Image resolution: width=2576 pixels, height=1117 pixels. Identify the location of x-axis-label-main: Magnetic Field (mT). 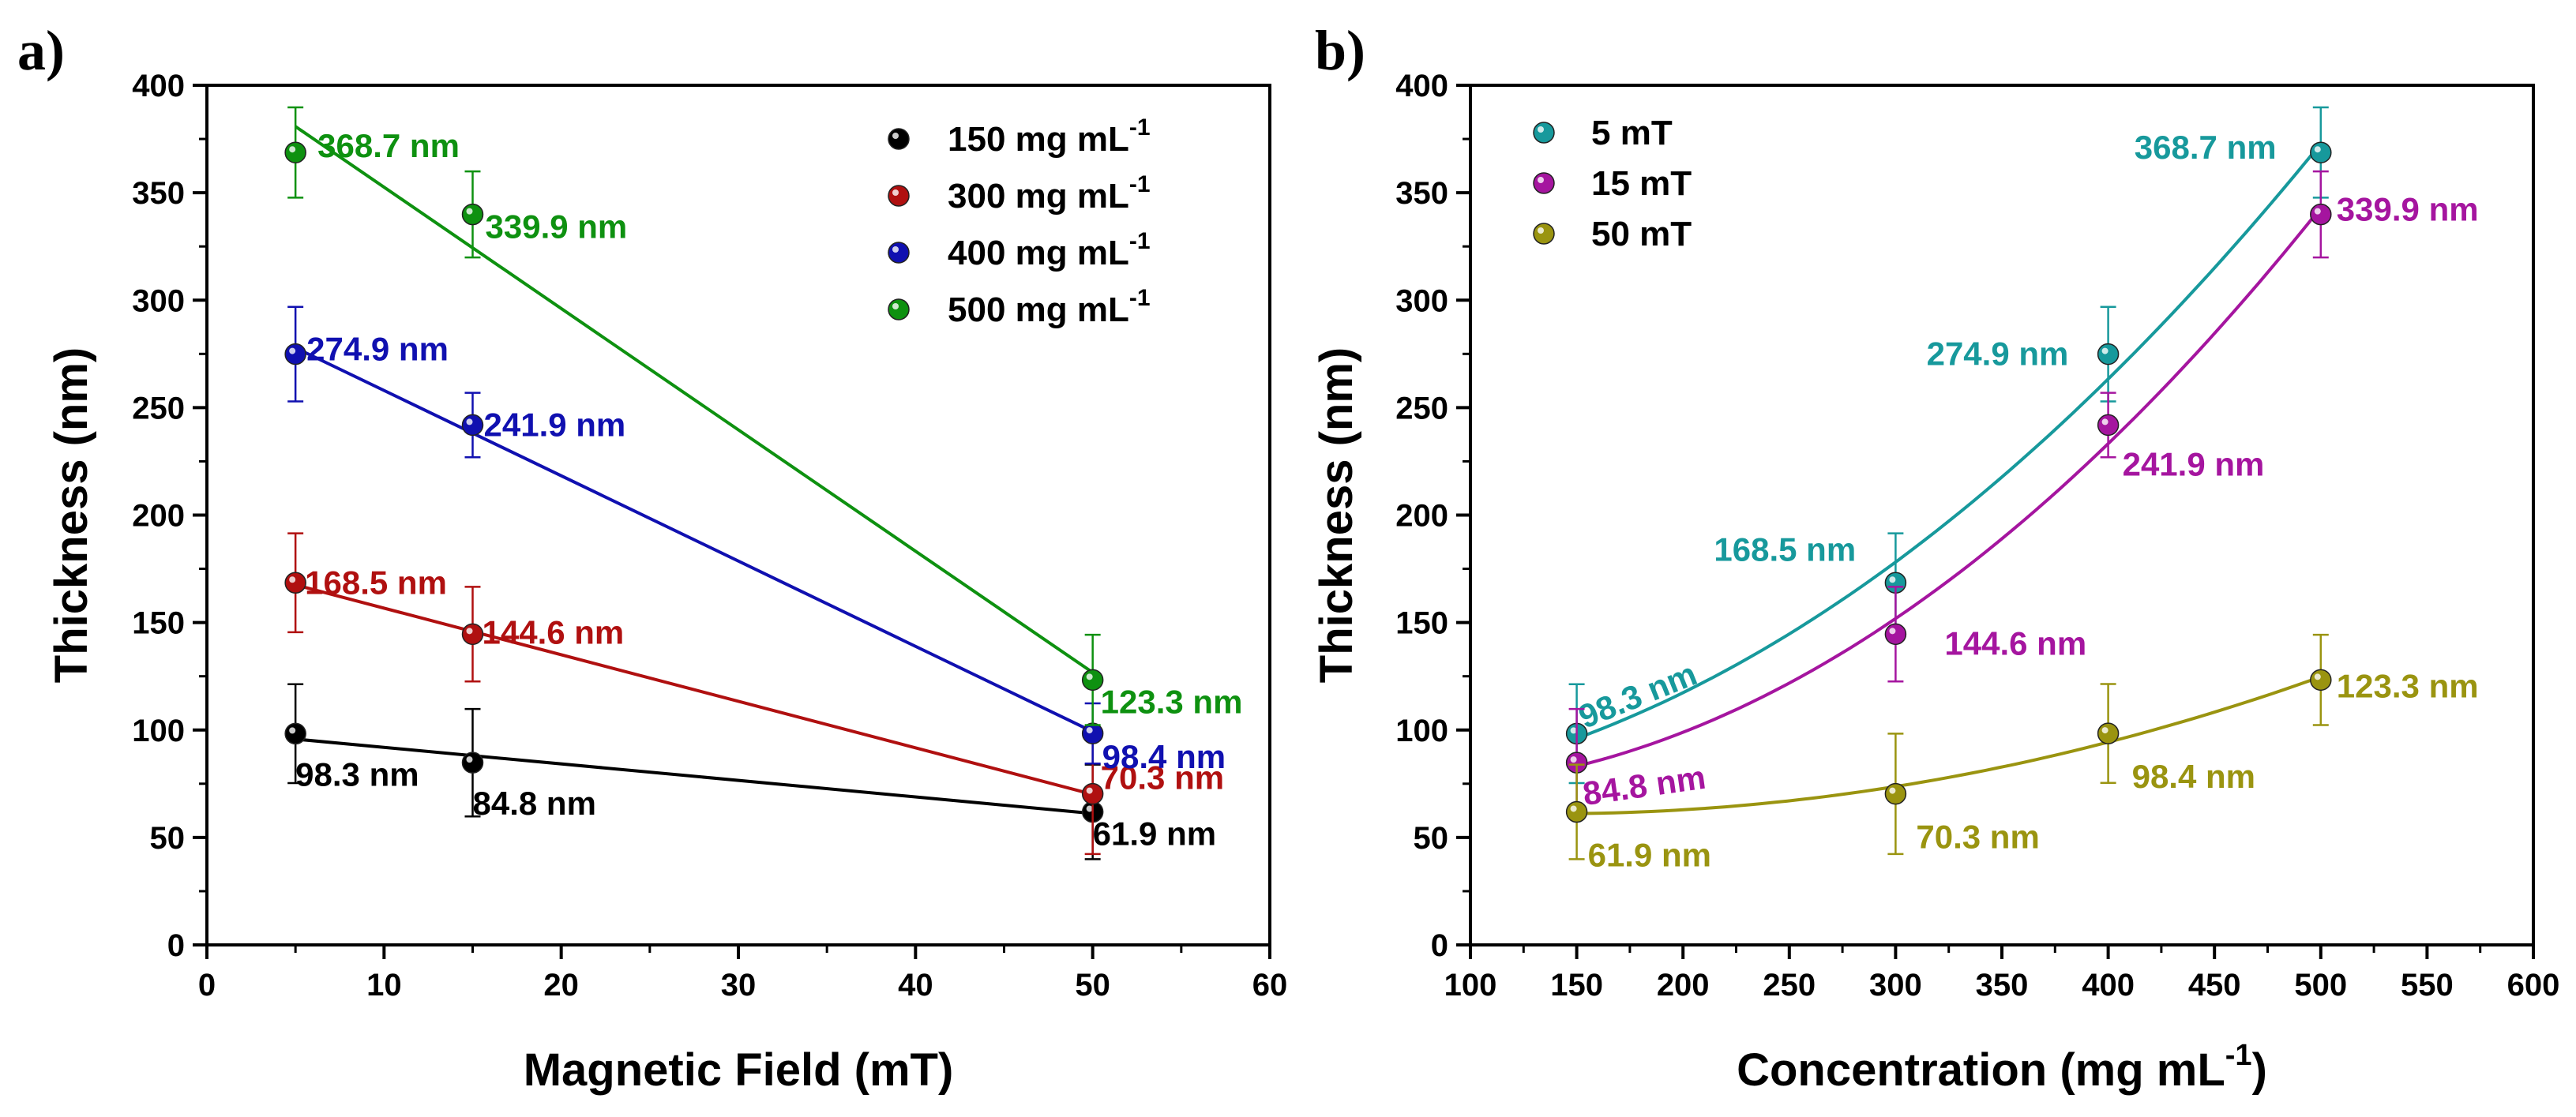
(739, 1070).